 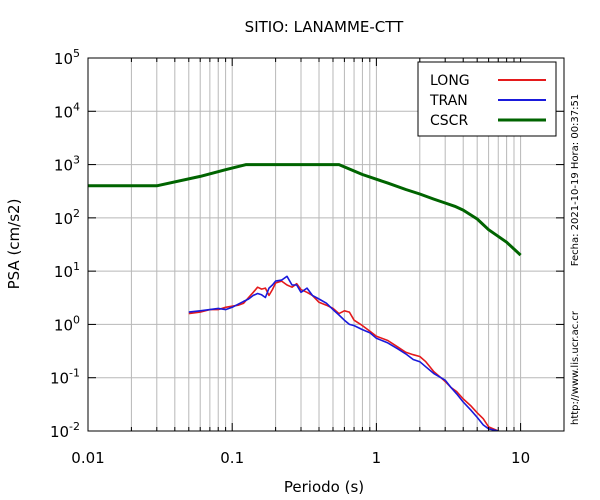 What do you see at coordinates (450, 81) in the screenshot?
I see `legend-label-long: LONG` at bounding box center [450, 81].